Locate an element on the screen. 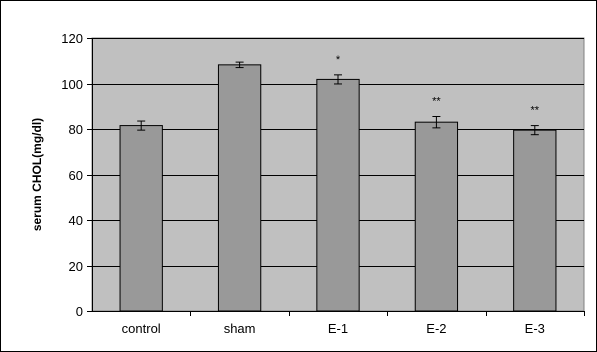 The height and width of the screenshot is (352, 597). significance-label-E-1: * is located at coordinates (338, 60).